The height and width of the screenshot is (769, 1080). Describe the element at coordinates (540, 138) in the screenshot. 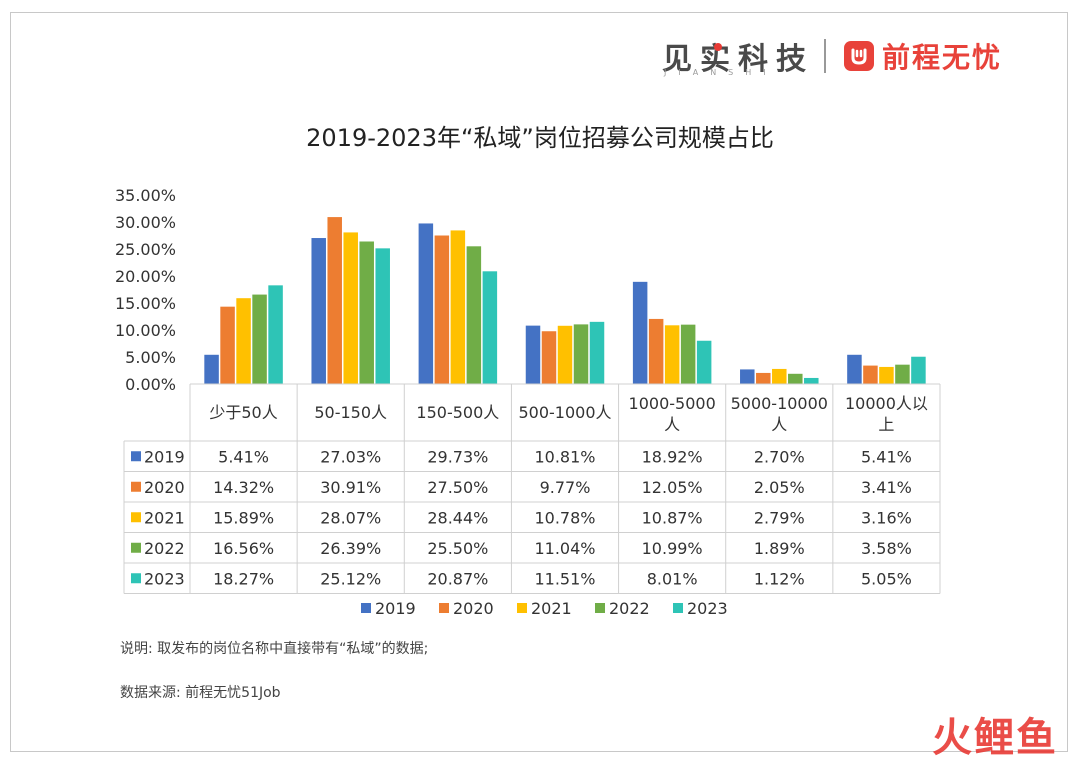

I see `chart-title: 2019-2023年“私域”岗位招募公司规模占比` at that location.